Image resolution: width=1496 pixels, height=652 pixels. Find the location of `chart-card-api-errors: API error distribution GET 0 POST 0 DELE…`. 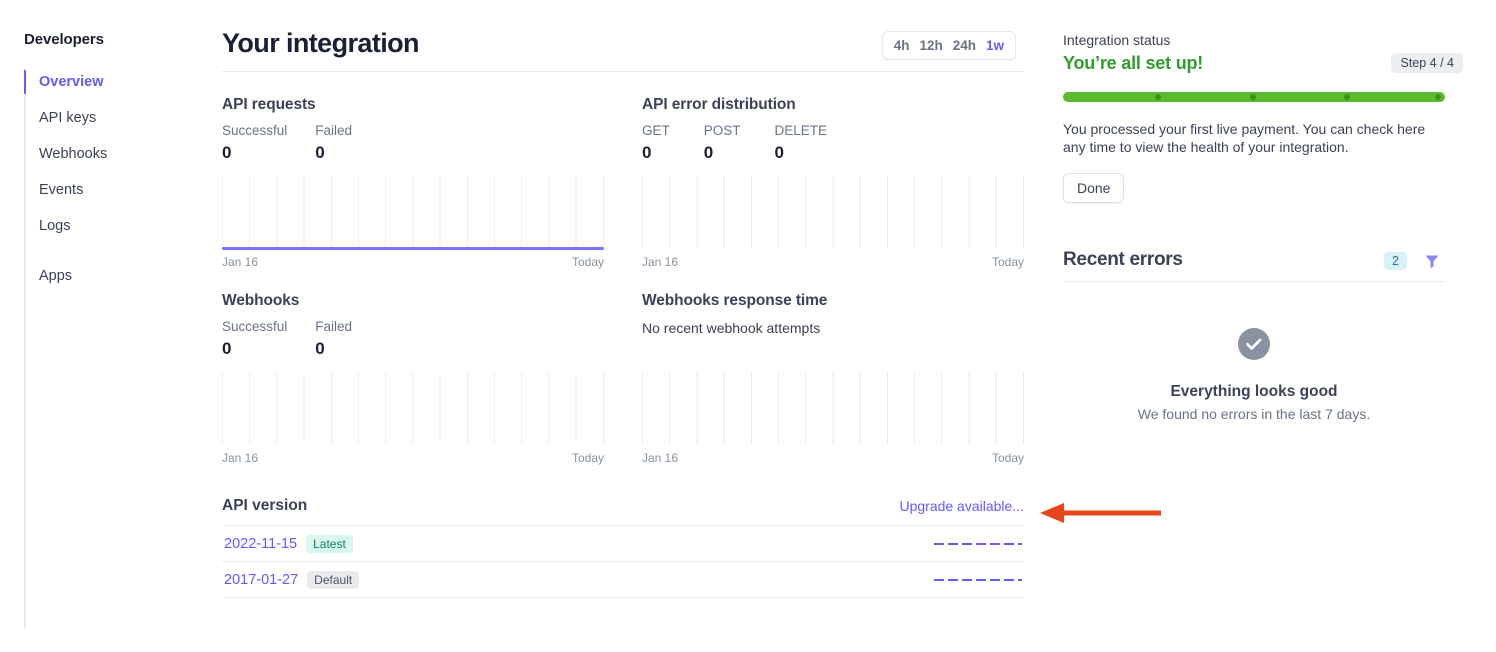

chart-card-api-errors: API error distribution GET 0 POST 0 DELE… is located at coordinates (833, 182).